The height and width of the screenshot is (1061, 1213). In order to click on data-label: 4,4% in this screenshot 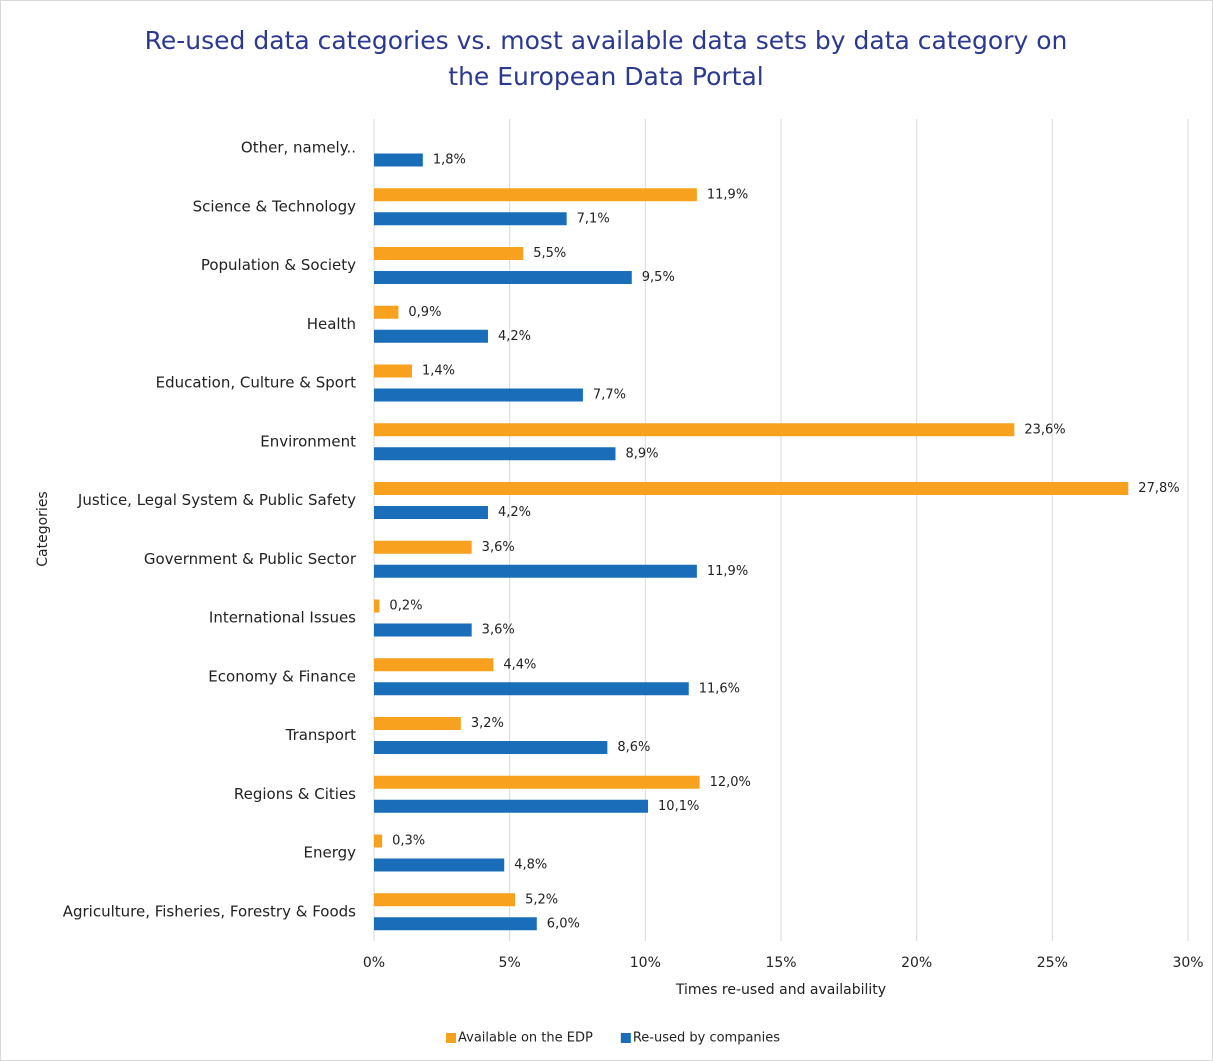, I will do `click(519, 664)`.